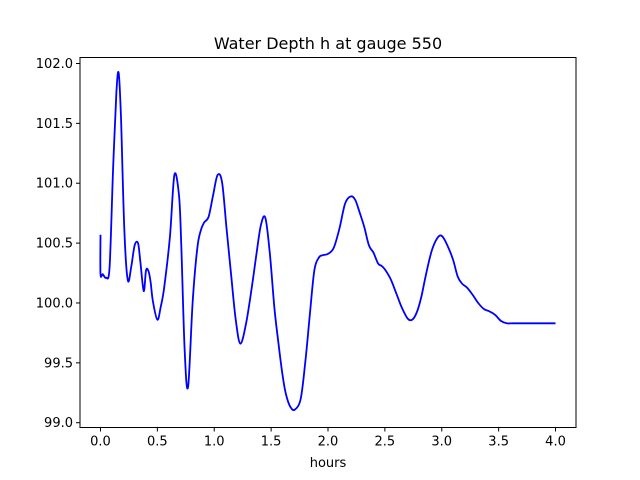 The width and height of the screenshot is (640, 480). I want to click on x-tick-label: 0.5, so click(157, 442).